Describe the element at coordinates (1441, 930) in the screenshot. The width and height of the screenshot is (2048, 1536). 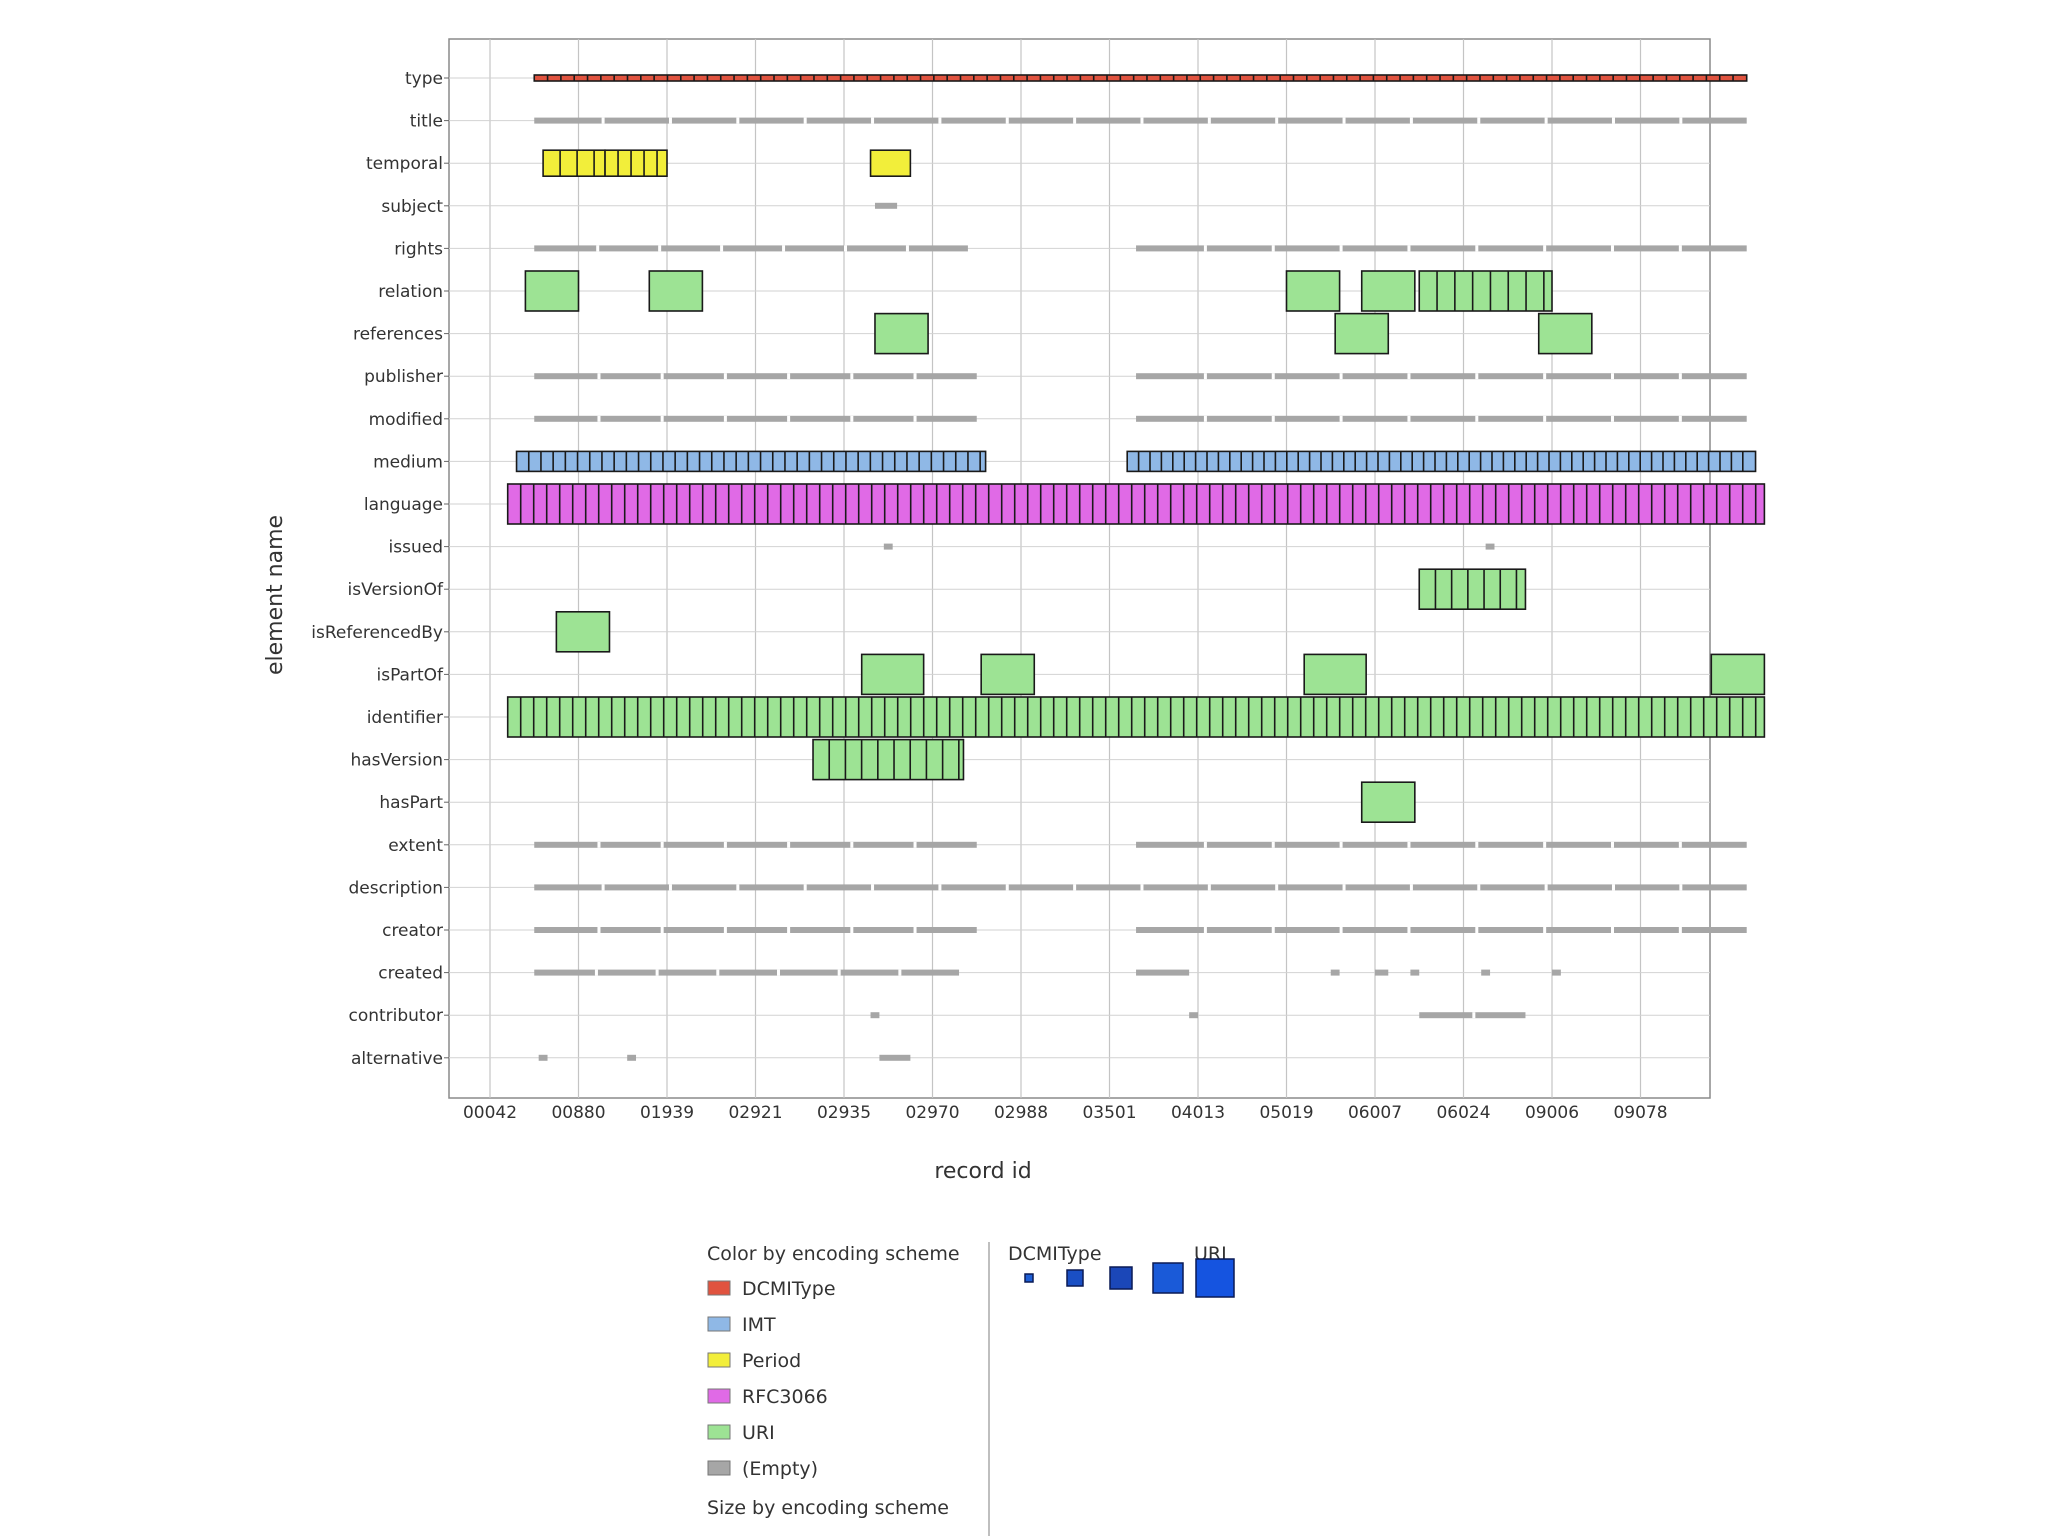
I see `bar-creator` at that location.